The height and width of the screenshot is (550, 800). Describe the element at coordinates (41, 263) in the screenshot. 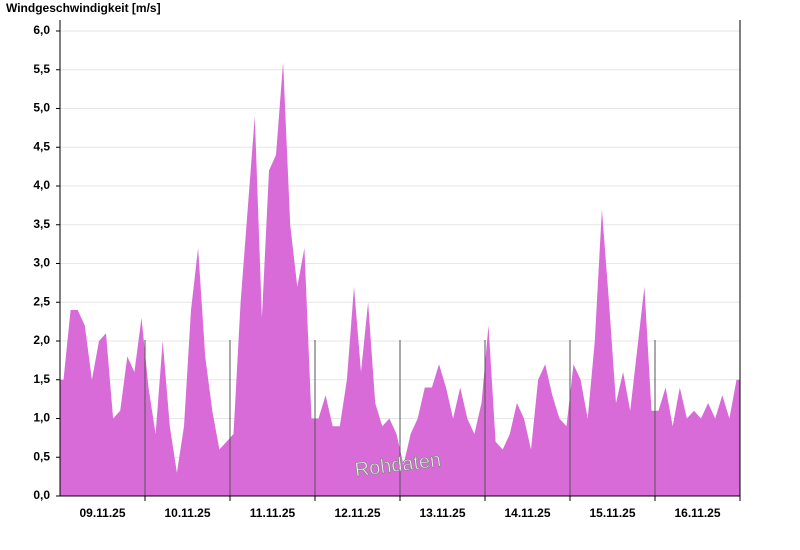

I see `y-tick-label: 3,0` at that location.